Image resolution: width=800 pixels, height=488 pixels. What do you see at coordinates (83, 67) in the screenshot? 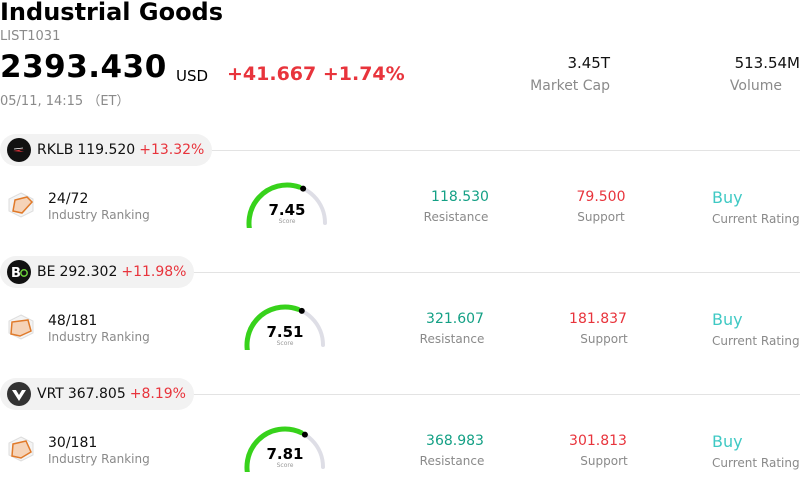
I see `index-price: 2393.430` at bounding box center [83, 67].